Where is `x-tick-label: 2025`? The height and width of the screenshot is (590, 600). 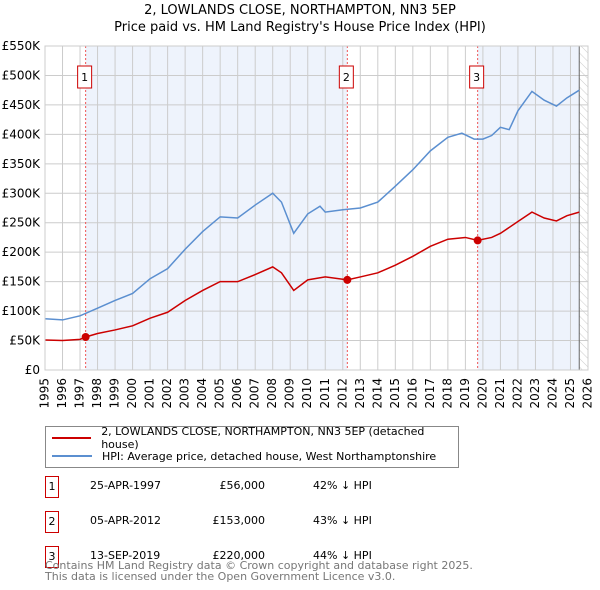
x-tick-label: 2025 is located at coordinates (570, 393).